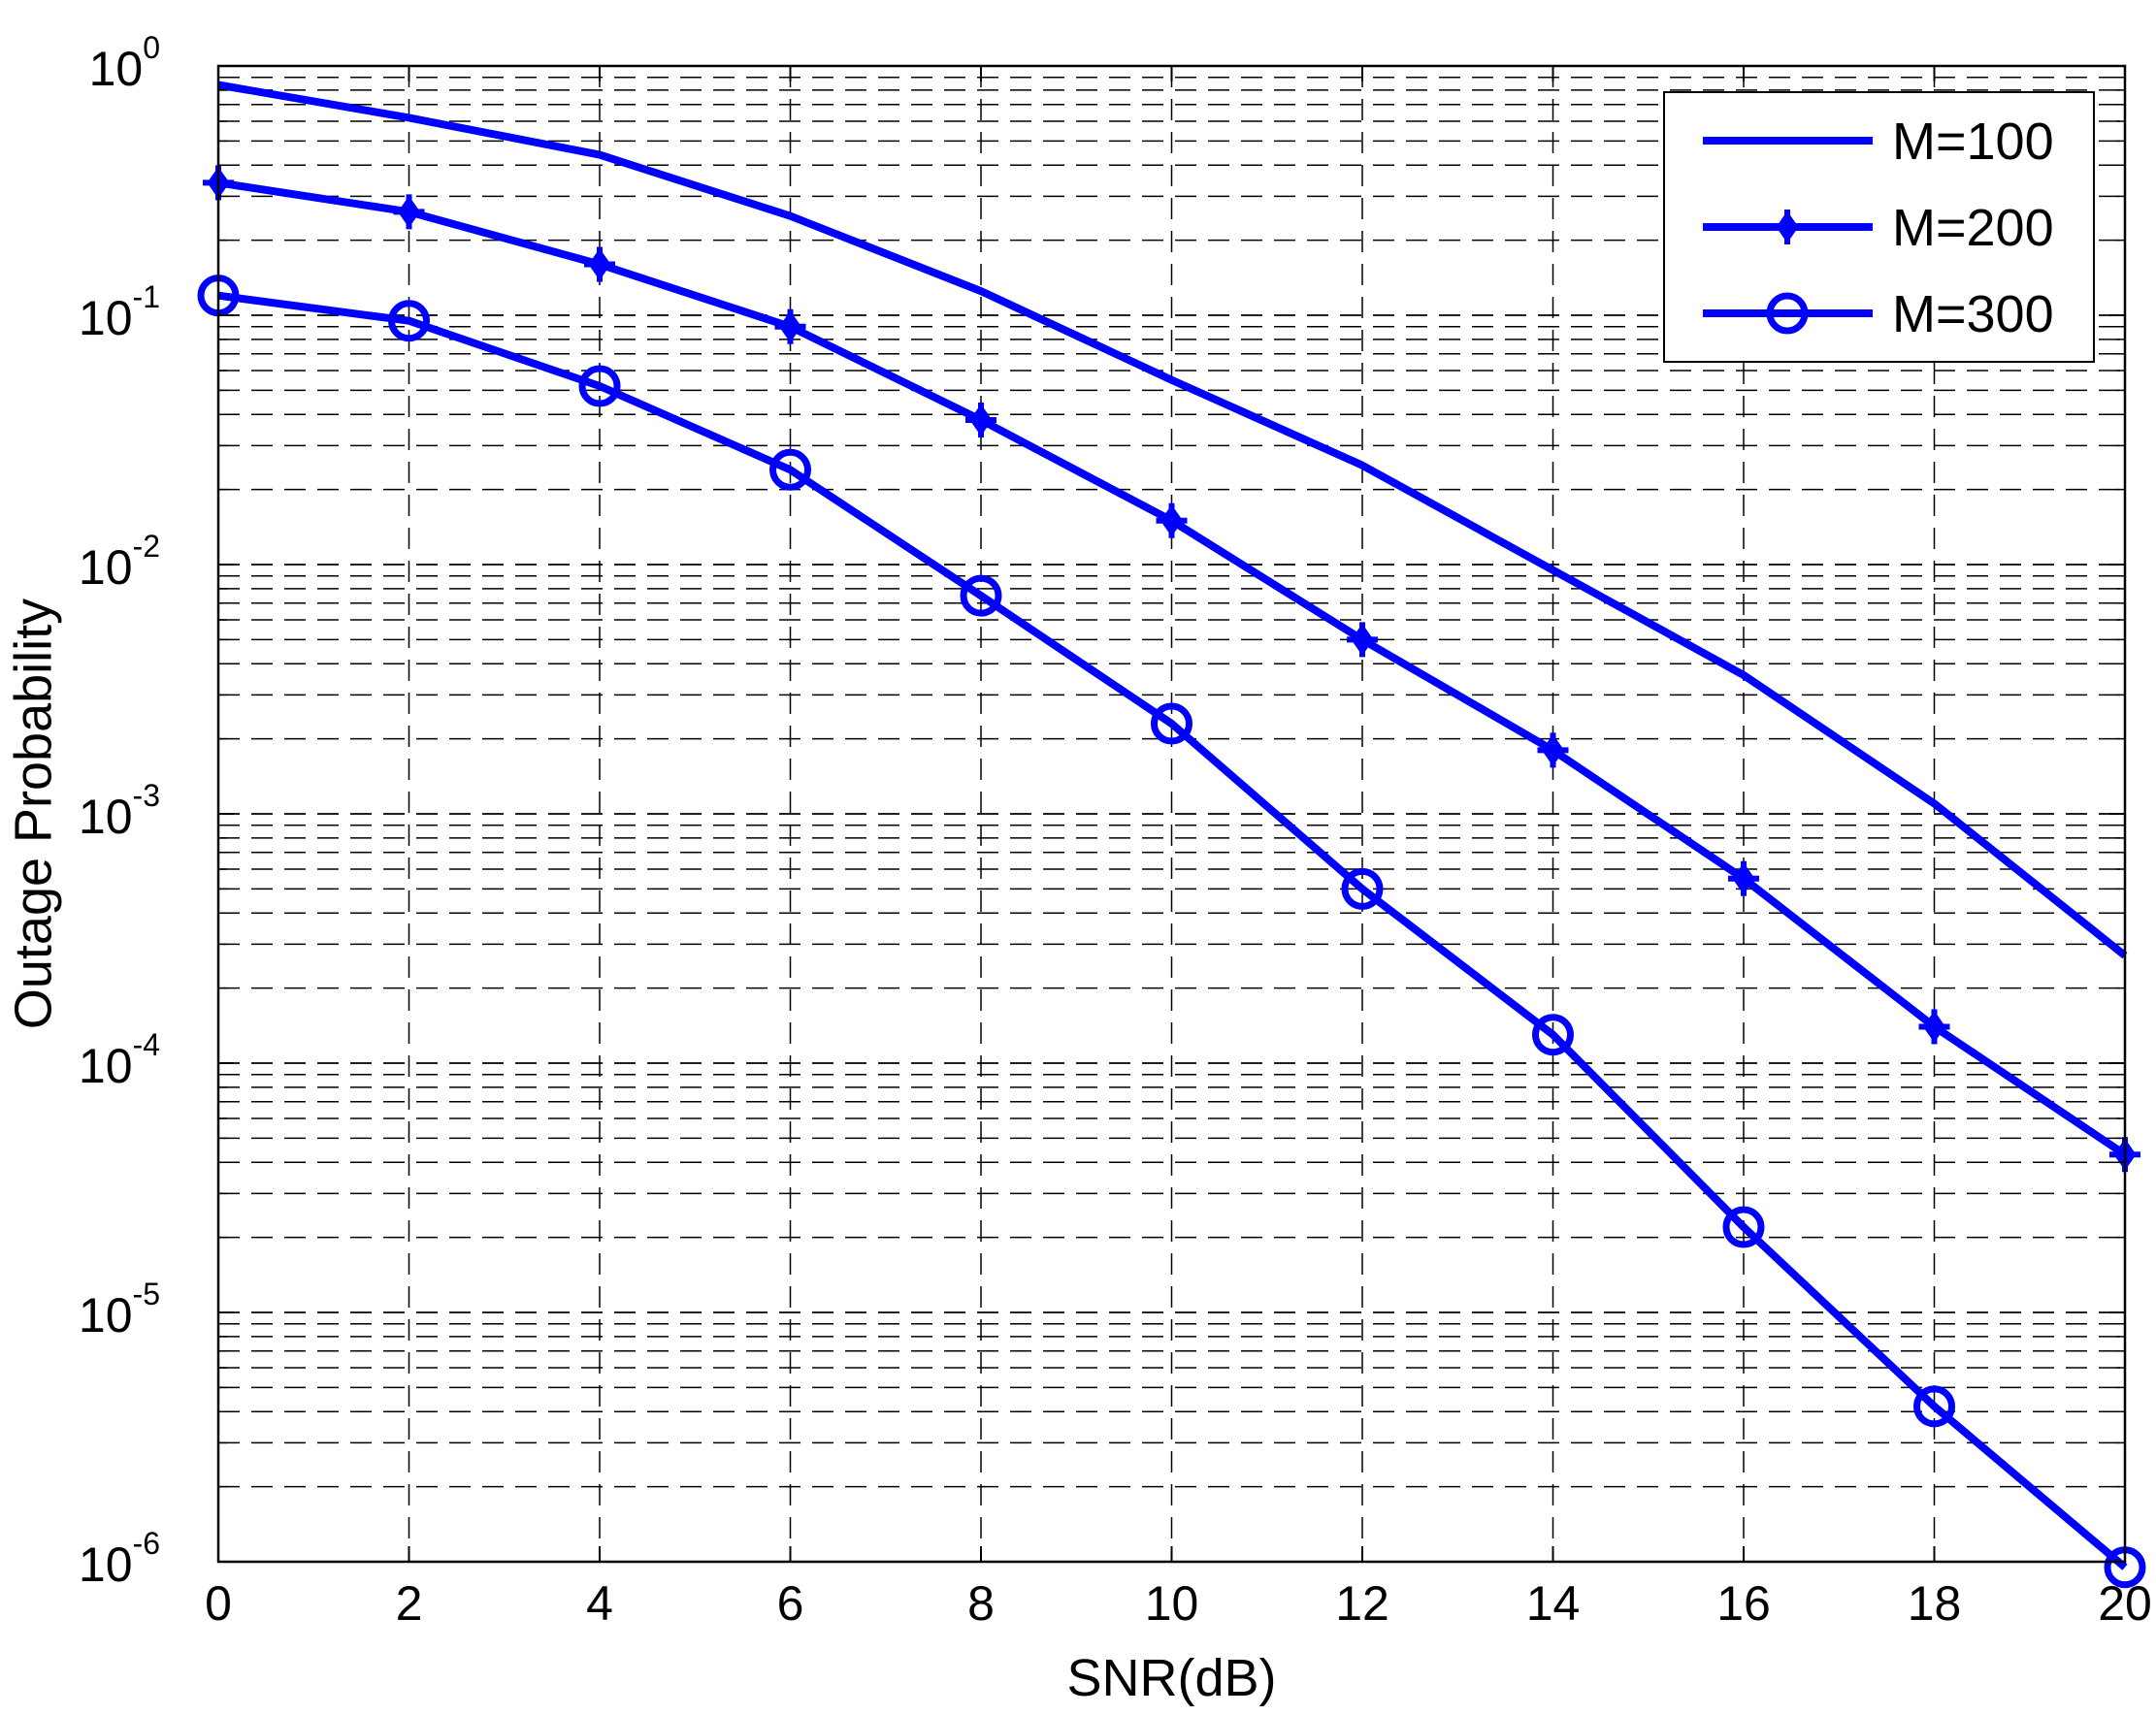  What do you see at coordinates (119, 1310) in the screenshot?
I see `y-tick-label: 10⁻⁵` at bounding box center [119, 1310].